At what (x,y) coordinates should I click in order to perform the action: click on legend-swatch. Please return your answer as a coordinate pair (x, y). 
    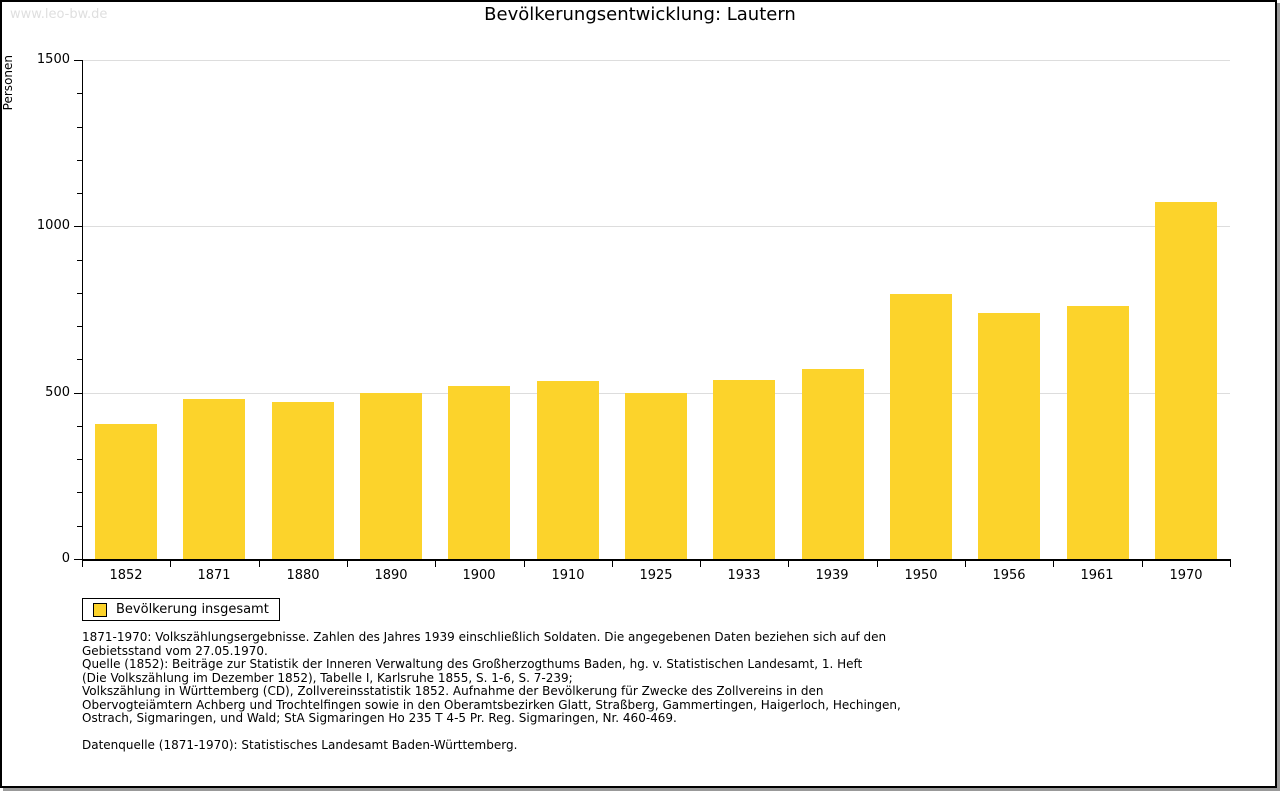
    Looking at the image, I should click on (100, 609).